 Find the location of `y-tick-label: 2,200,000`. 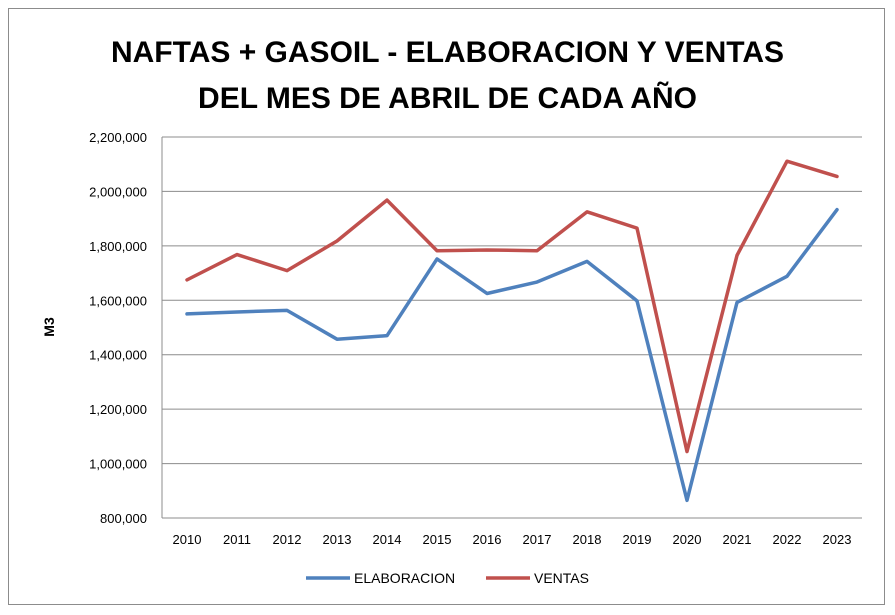

y-tick-label: 2,200,000 is located at coordinates (118, 137).